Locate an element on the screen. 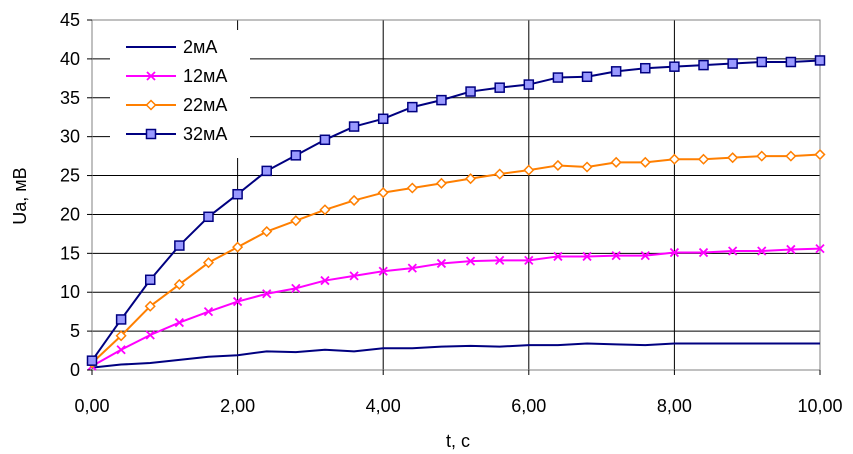 This screenshot has width=853, height=454. y-axis-label: Ua, мВ is located at coordinates (20, 195).